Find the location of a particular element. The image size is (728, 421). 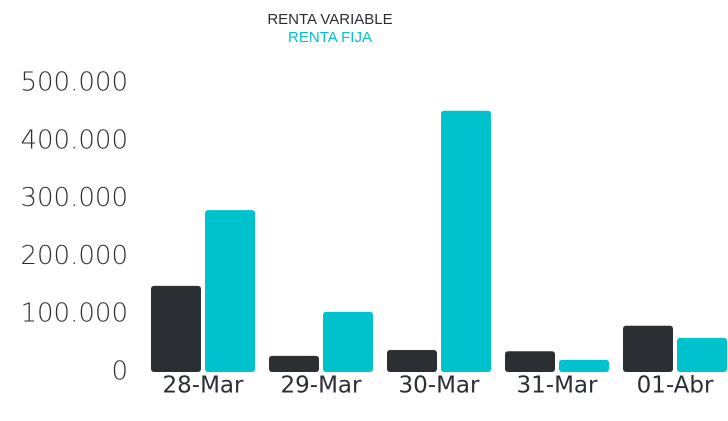

y-tick-label: 300.000 is located at coordinates (74, 198).